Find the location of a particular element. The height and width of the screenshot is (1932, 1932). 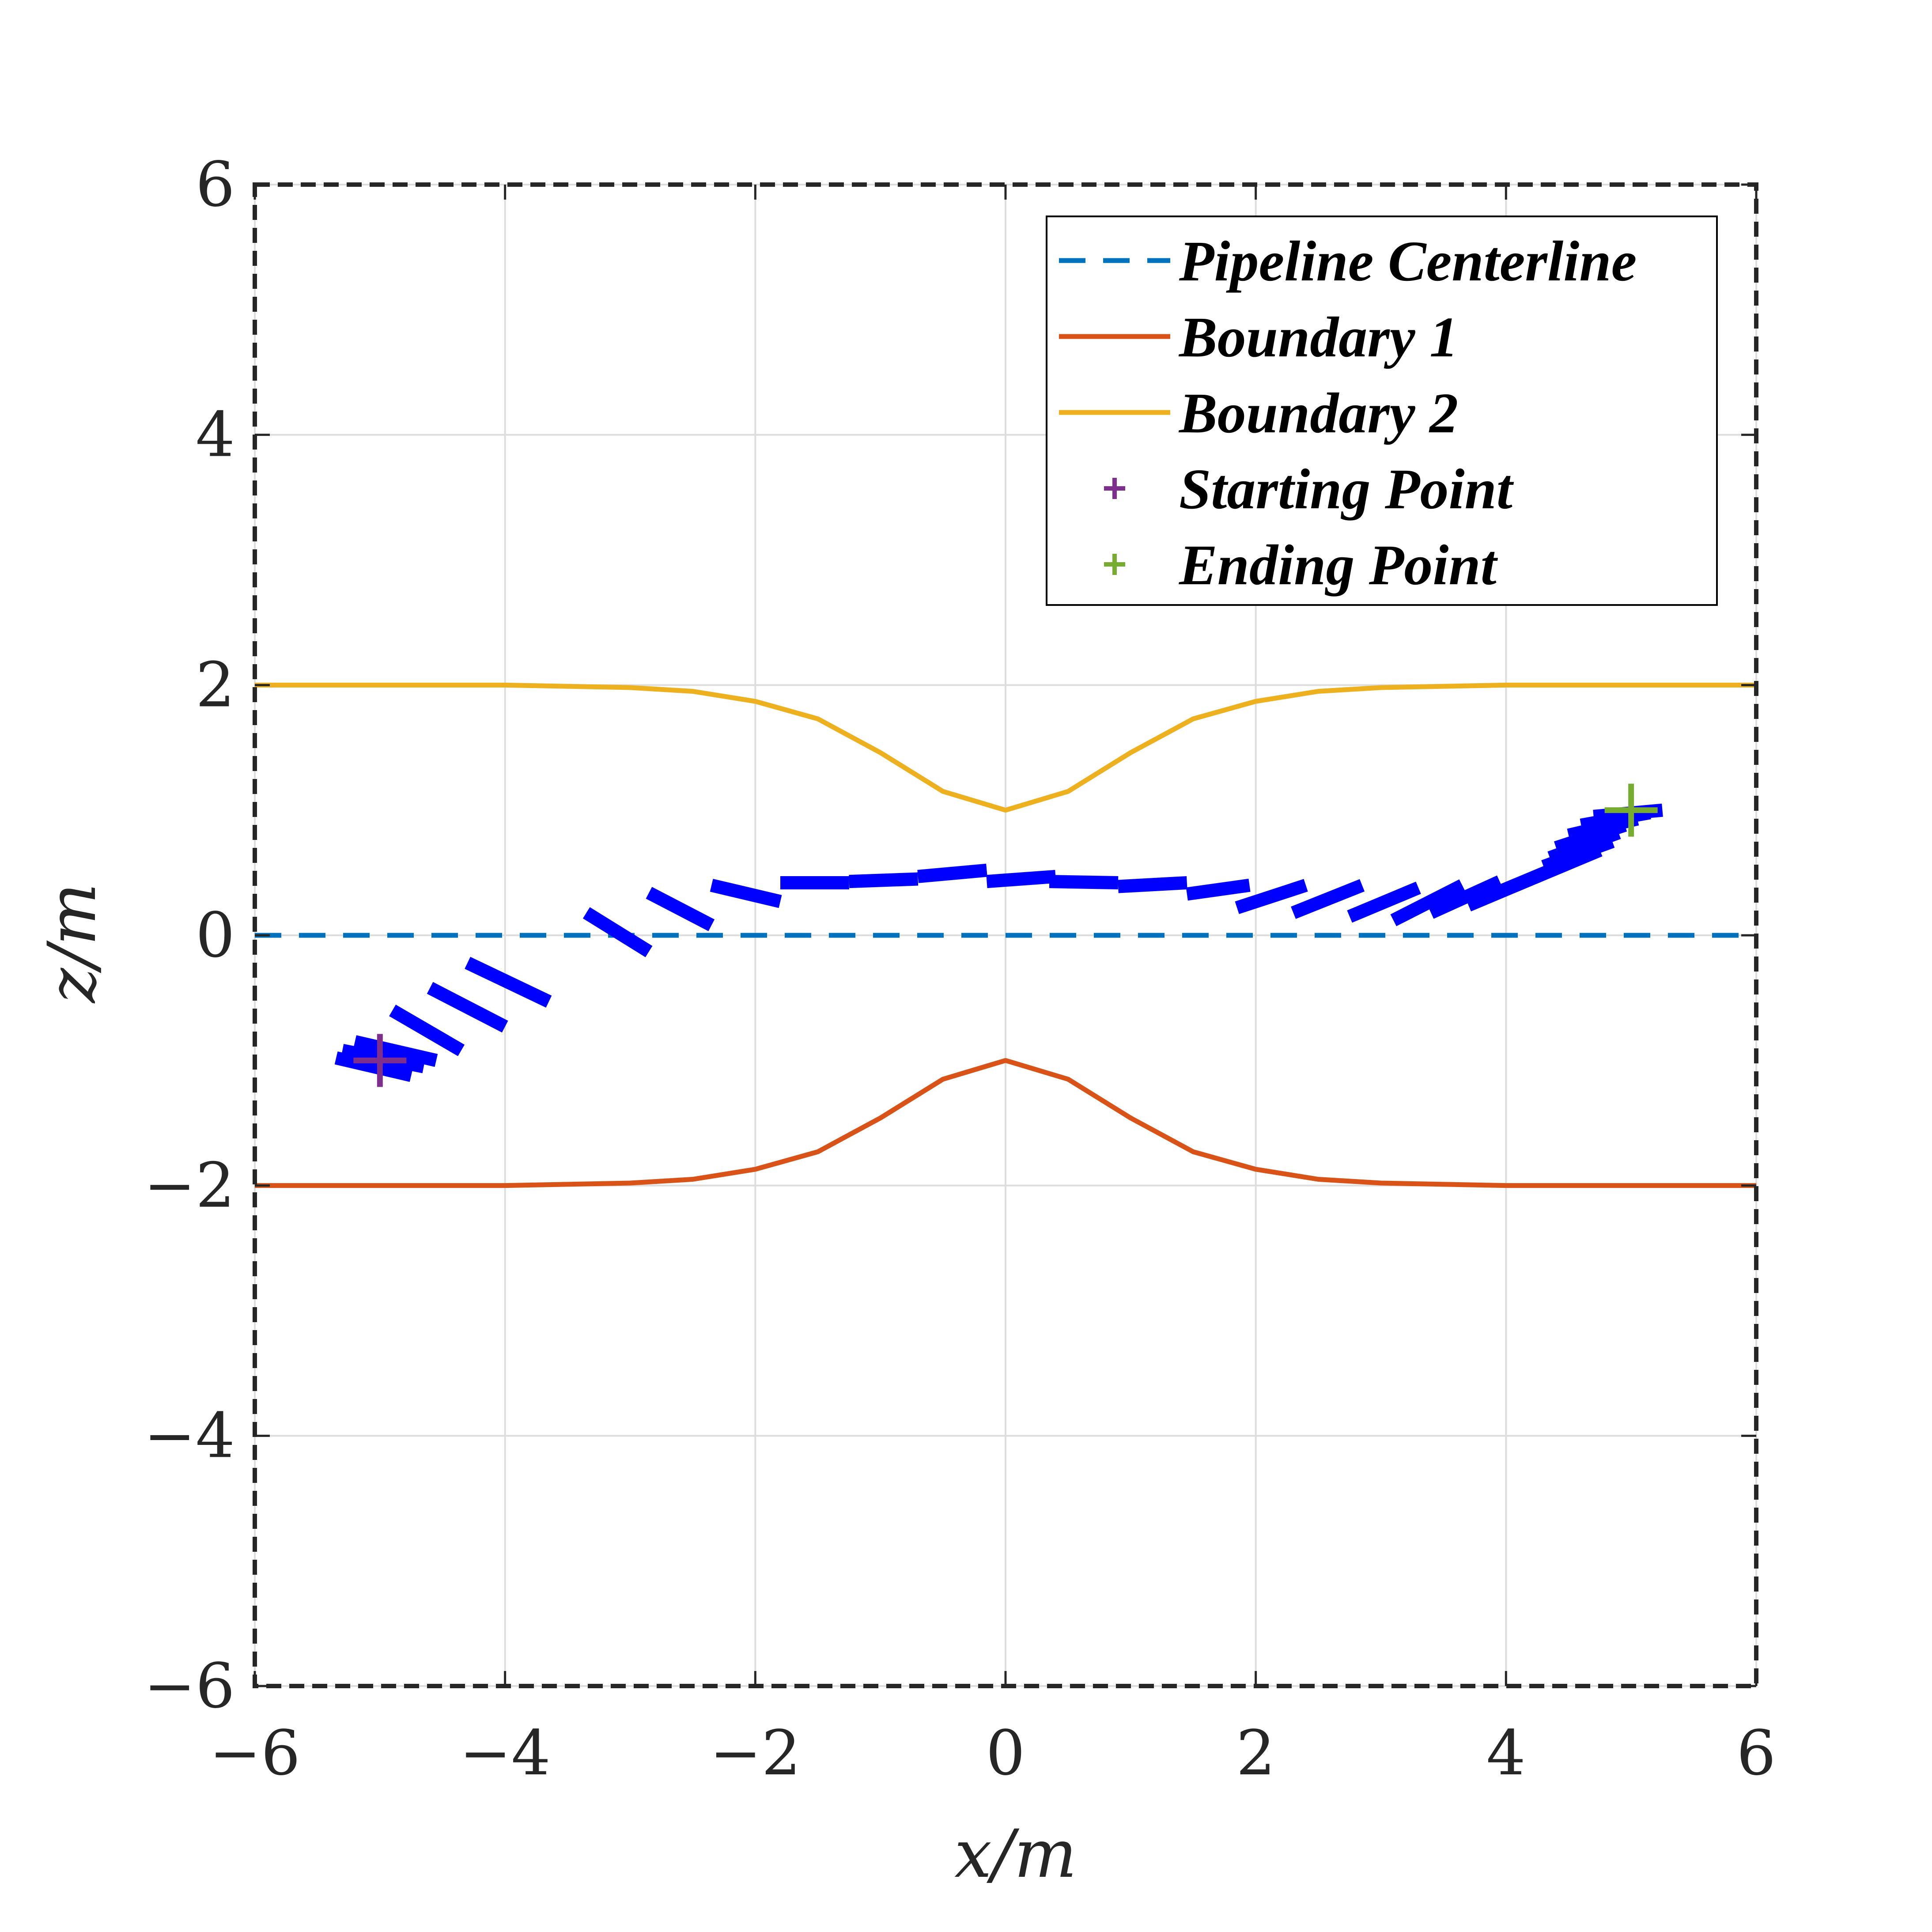

legend-label: Pipeline Centerline is located at coordinates (1408, 261).